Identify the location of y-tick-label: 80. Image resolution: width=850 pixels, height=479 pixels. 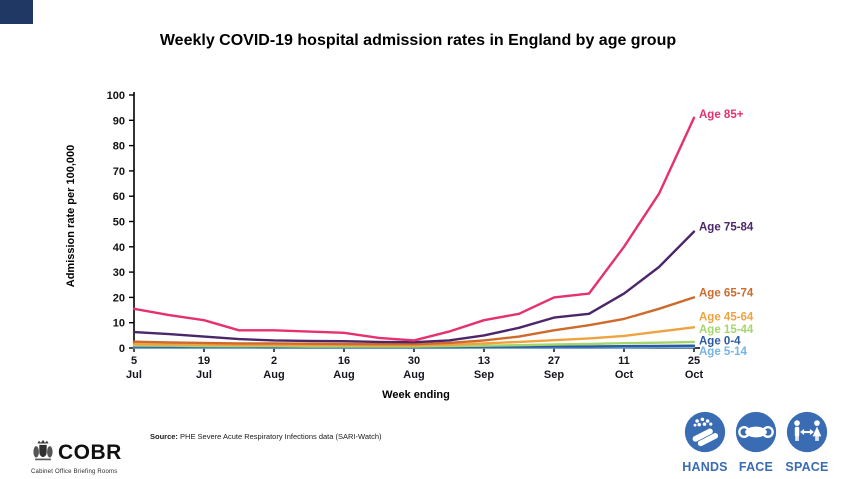
(119, 147).